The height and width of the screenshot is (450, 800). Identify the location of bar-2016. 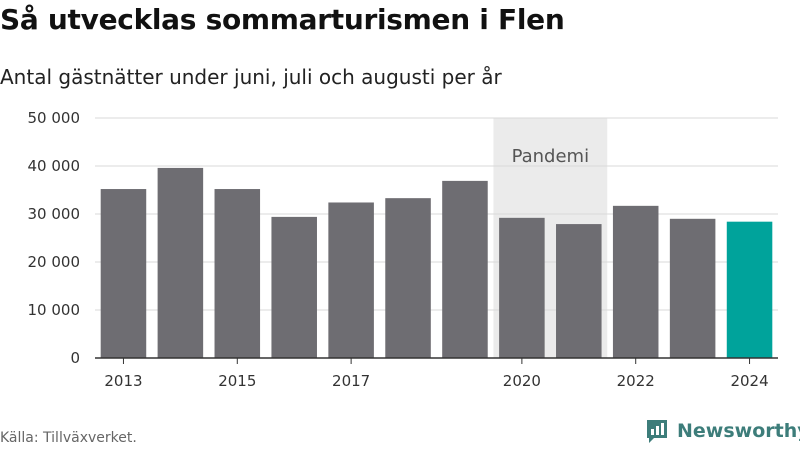
(294, 287).